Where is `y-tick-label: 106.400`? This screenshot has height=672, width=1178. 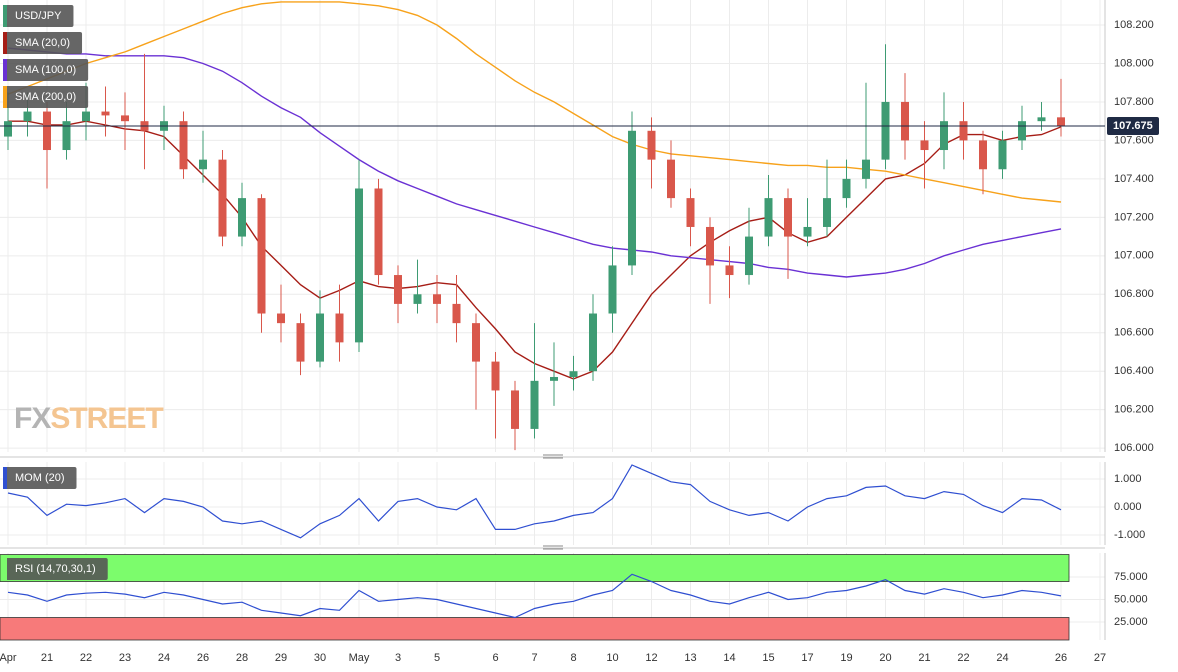 y-tick-label: 106.400 is located at coordinates (1134, 371).